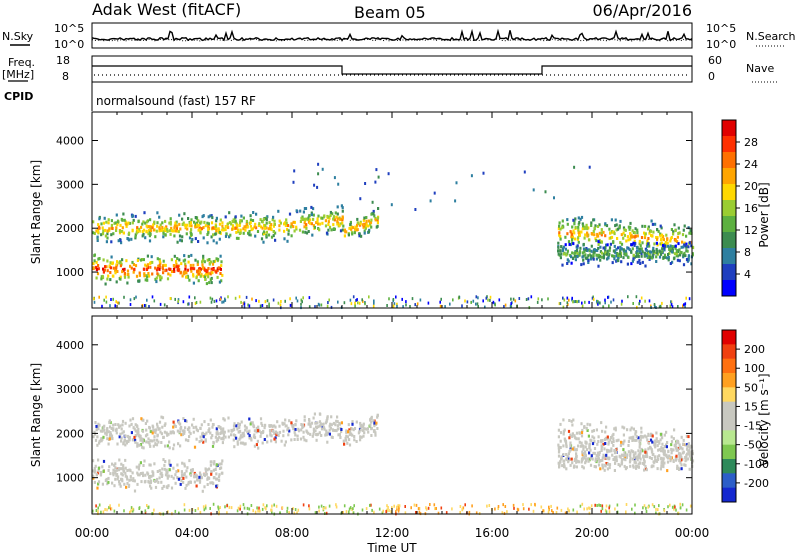  Describe the element at coordinates (760, 68) in the screenshot. I see `nave-label: Nave` at that location.